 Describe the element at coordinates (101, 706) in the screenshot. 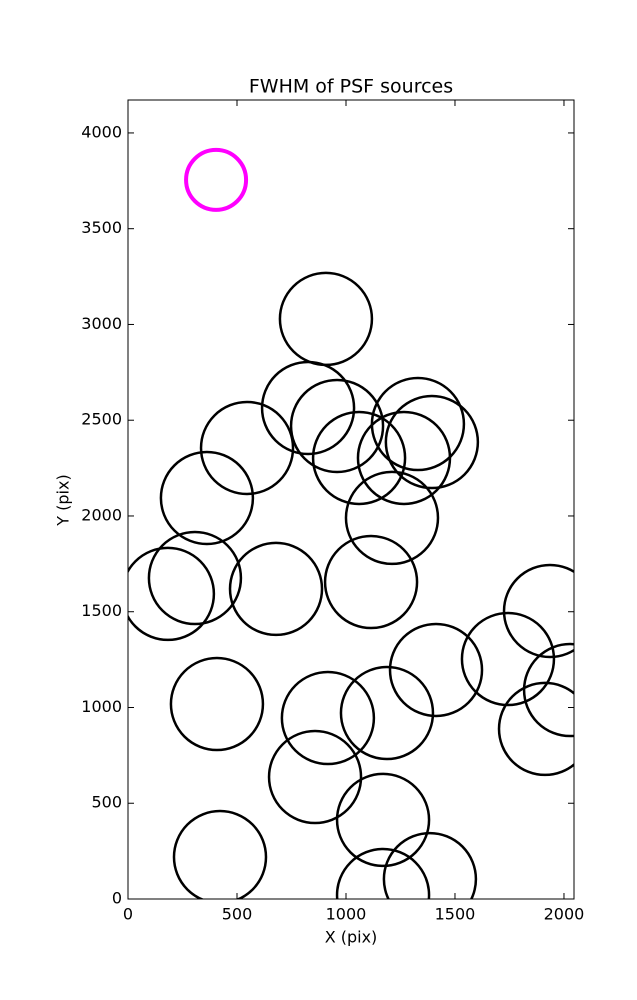

I see `y-tick-label: 1000` at that location.